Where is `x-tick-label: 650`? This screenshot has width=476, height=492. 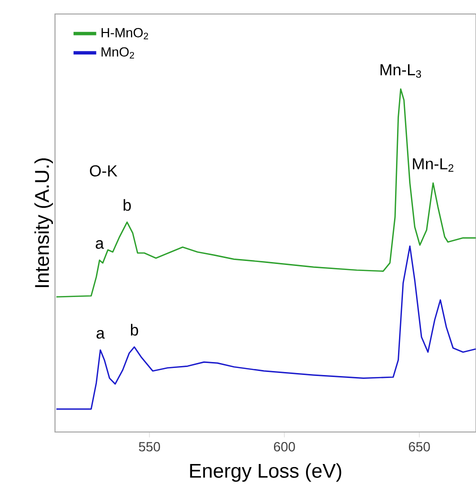
x-tick-label: 650 is located at coordinates (419, 447).